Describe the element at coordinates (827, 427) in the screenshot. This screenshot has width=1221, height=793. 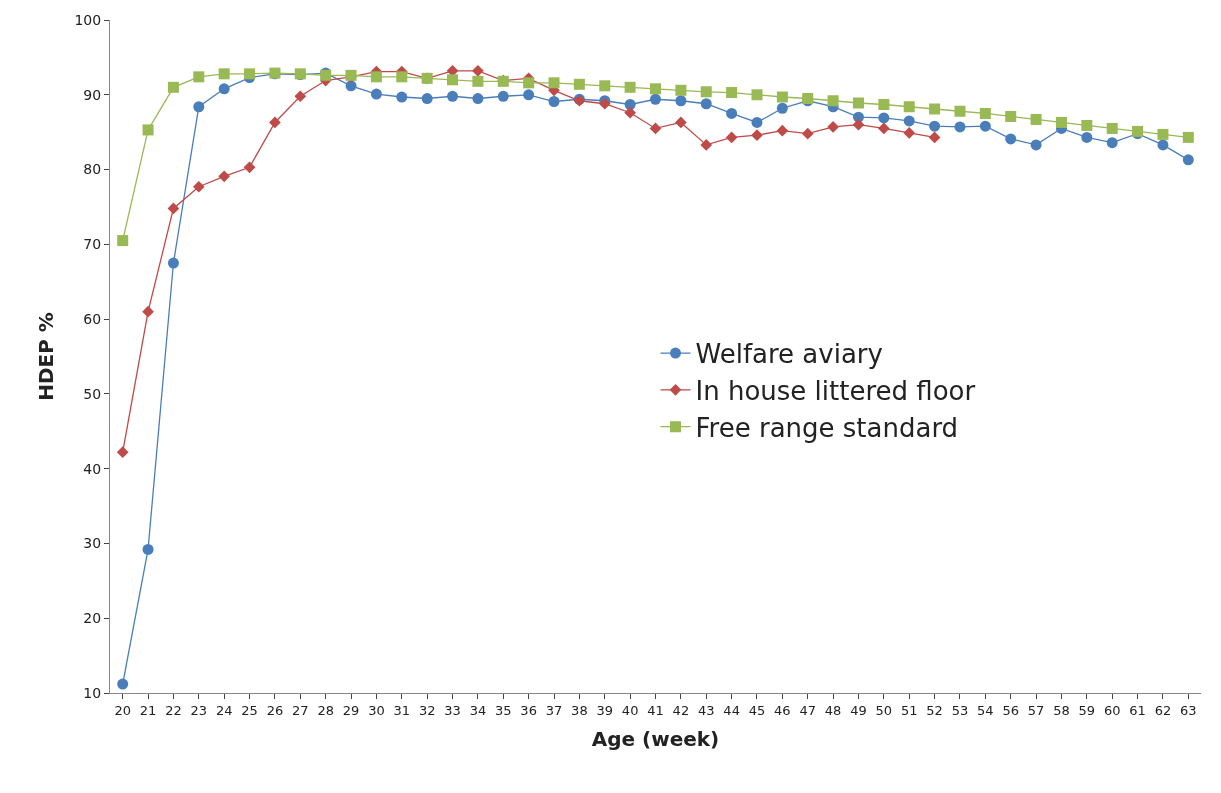
I see `legend-label: Free range standard` at that location.